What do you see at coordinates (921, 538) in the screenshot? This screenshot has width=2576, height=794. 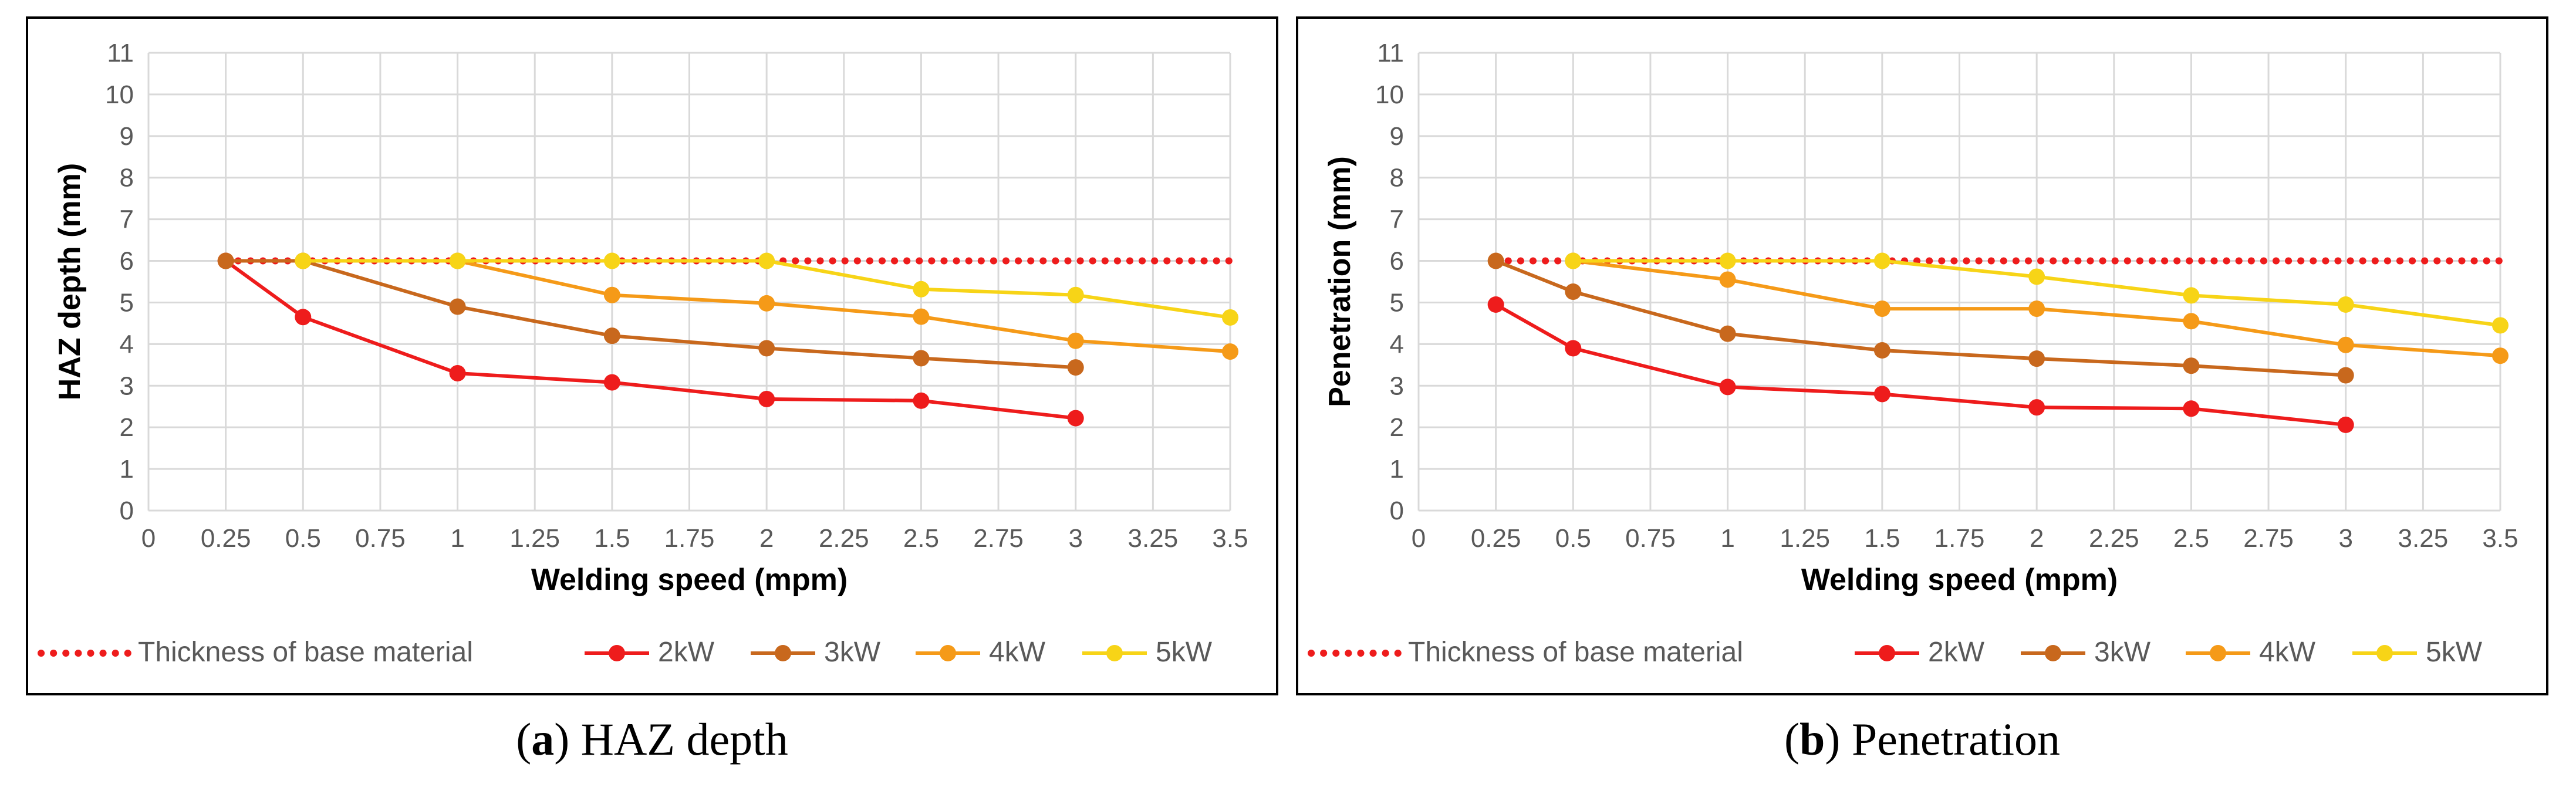 I see `c0-x-tick-label: 2.5` at bounding box center [921, 538].